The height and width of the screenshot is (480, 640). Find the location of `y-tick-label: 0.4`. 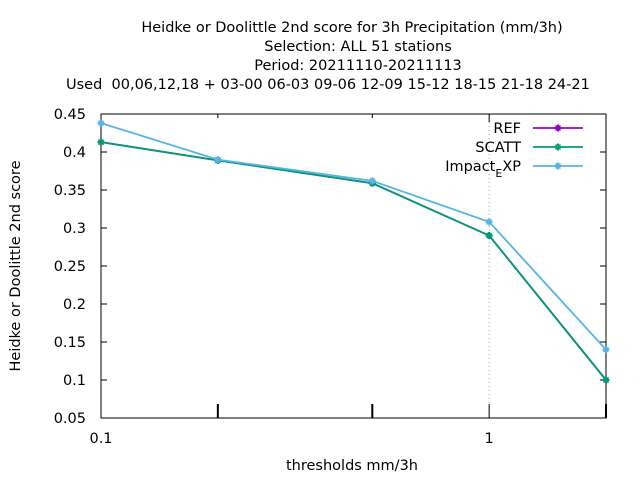

y-tick-label: 0.4 is located at coordinates (74, 153).